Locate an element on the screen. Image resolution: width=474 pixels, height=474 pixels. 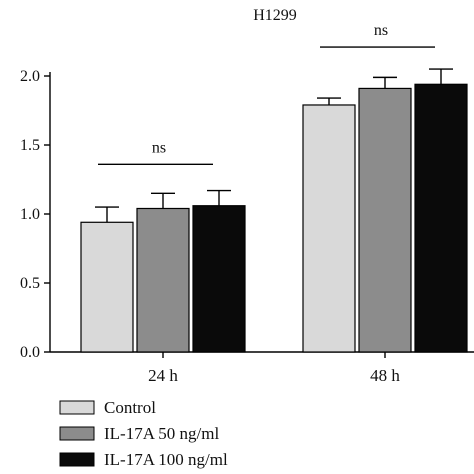
bar-1-48h is located at coordinates (329, 228).